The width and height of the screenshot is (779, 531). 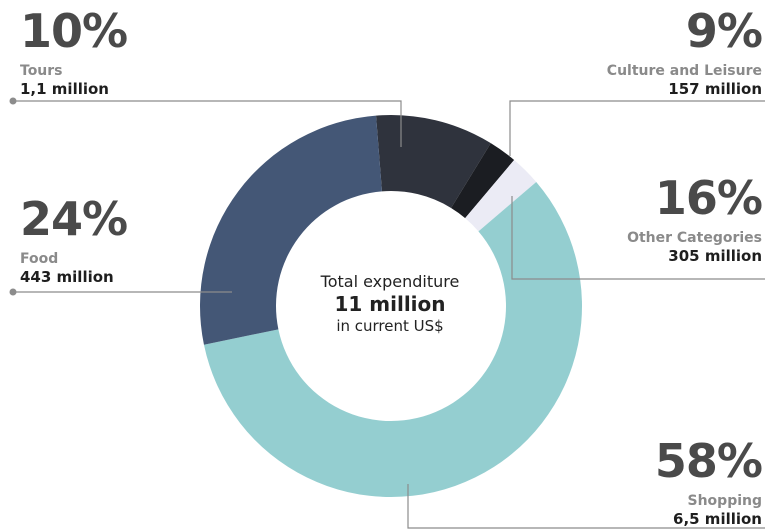 I want to click on label-tours: 10% Tours 1,1 million, so click(x=74, y=51).